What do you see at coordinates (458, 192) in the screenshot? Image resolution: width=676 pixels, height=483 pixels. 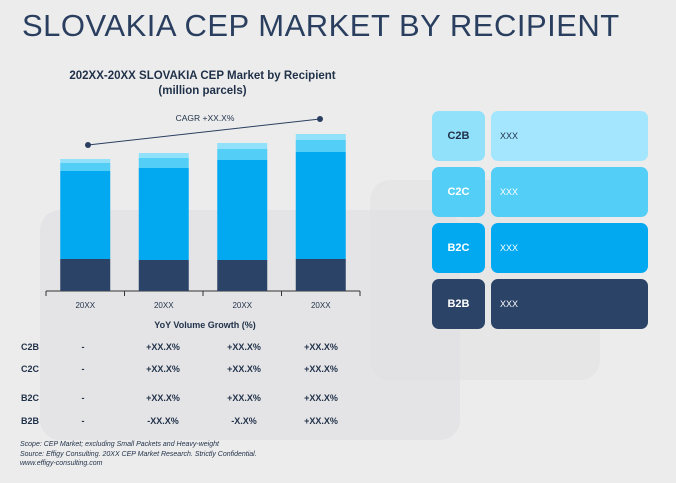 I see `legend-key: C2C` at bounding box center [458, 192].